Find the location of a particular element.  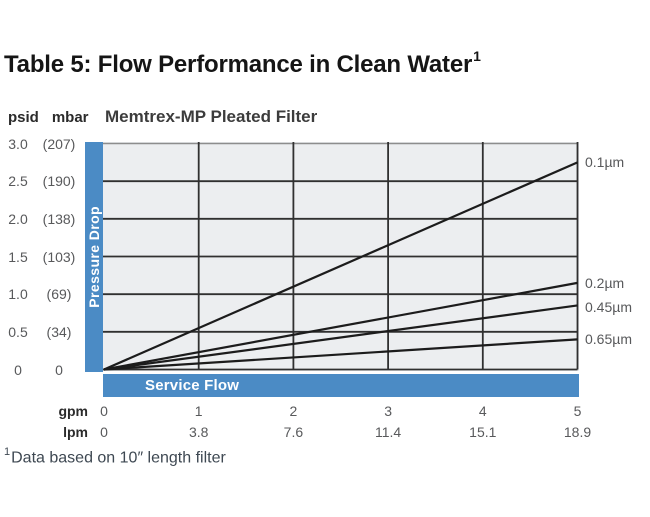

y-tick-label: 1.5 (103) is located at coordinates (42, 257).